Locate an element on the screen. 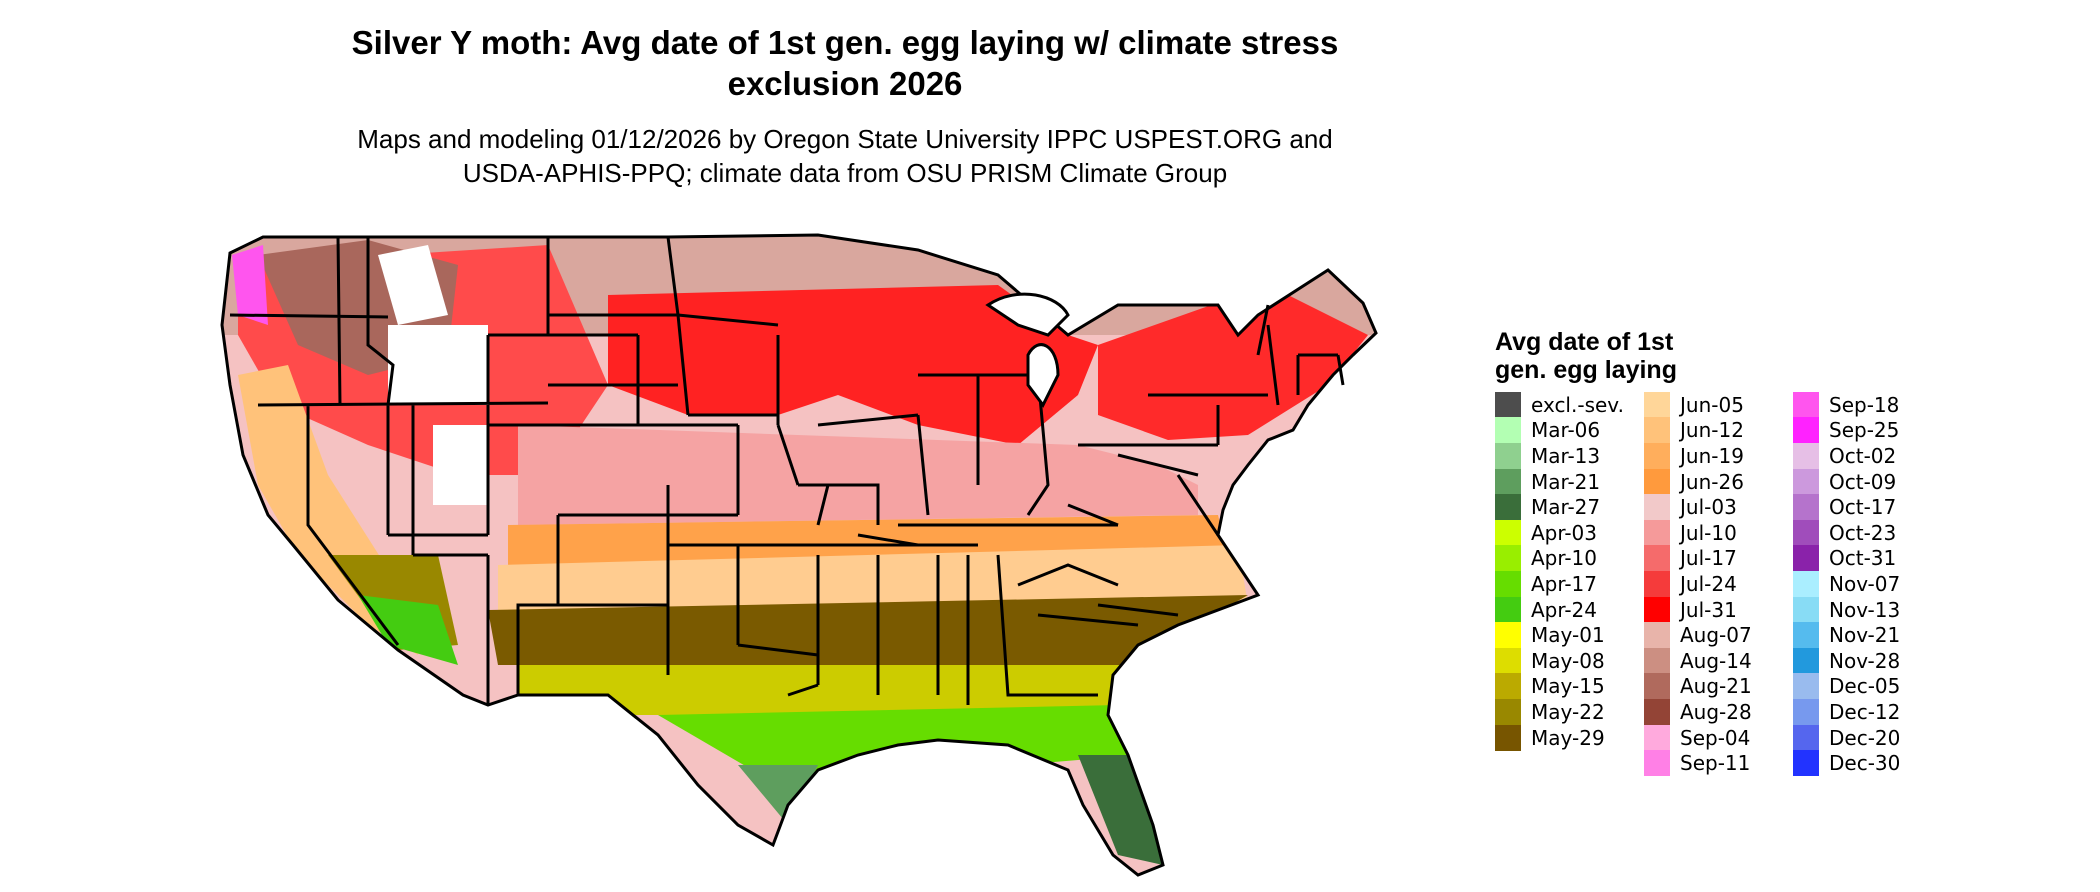  legend-label: May-08 is located at coordinates (1568, 660).